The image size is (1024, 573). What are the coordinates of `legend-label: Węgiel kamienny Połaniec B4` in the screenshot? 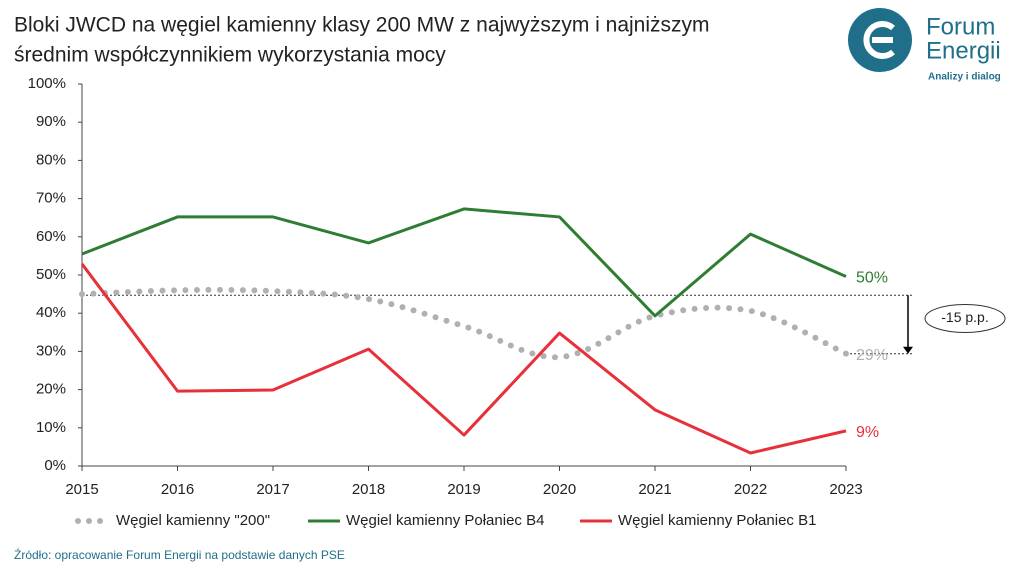 It's located at (445, 520).